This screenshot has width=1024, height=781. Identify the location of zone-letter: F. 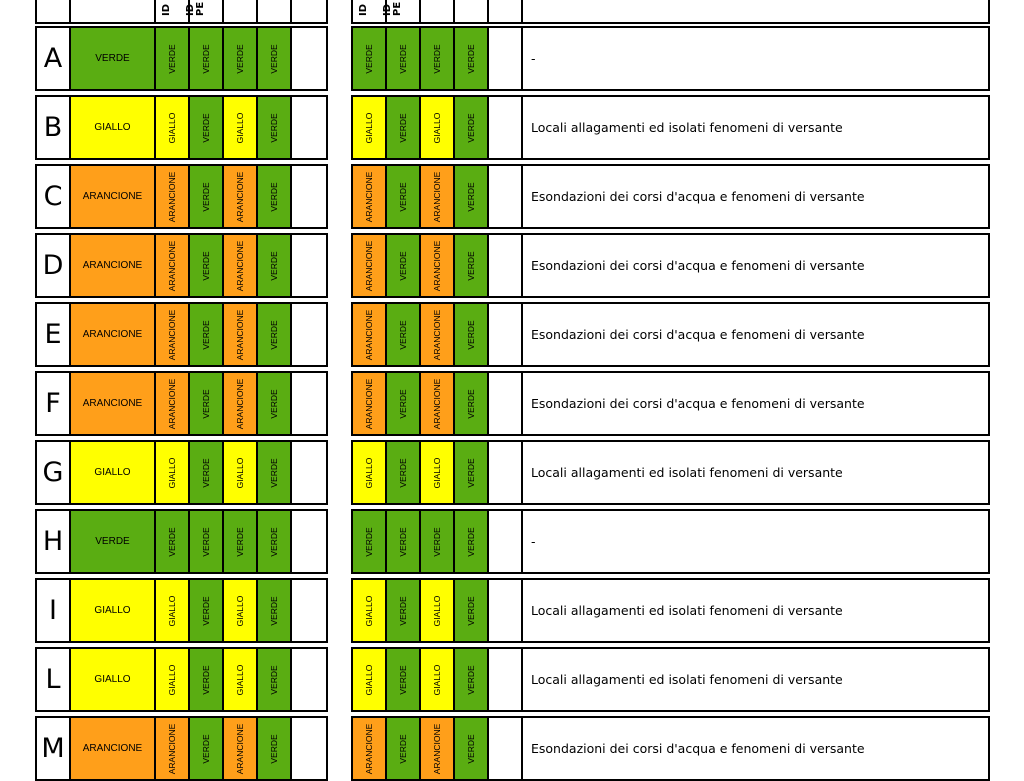
(54, 403).